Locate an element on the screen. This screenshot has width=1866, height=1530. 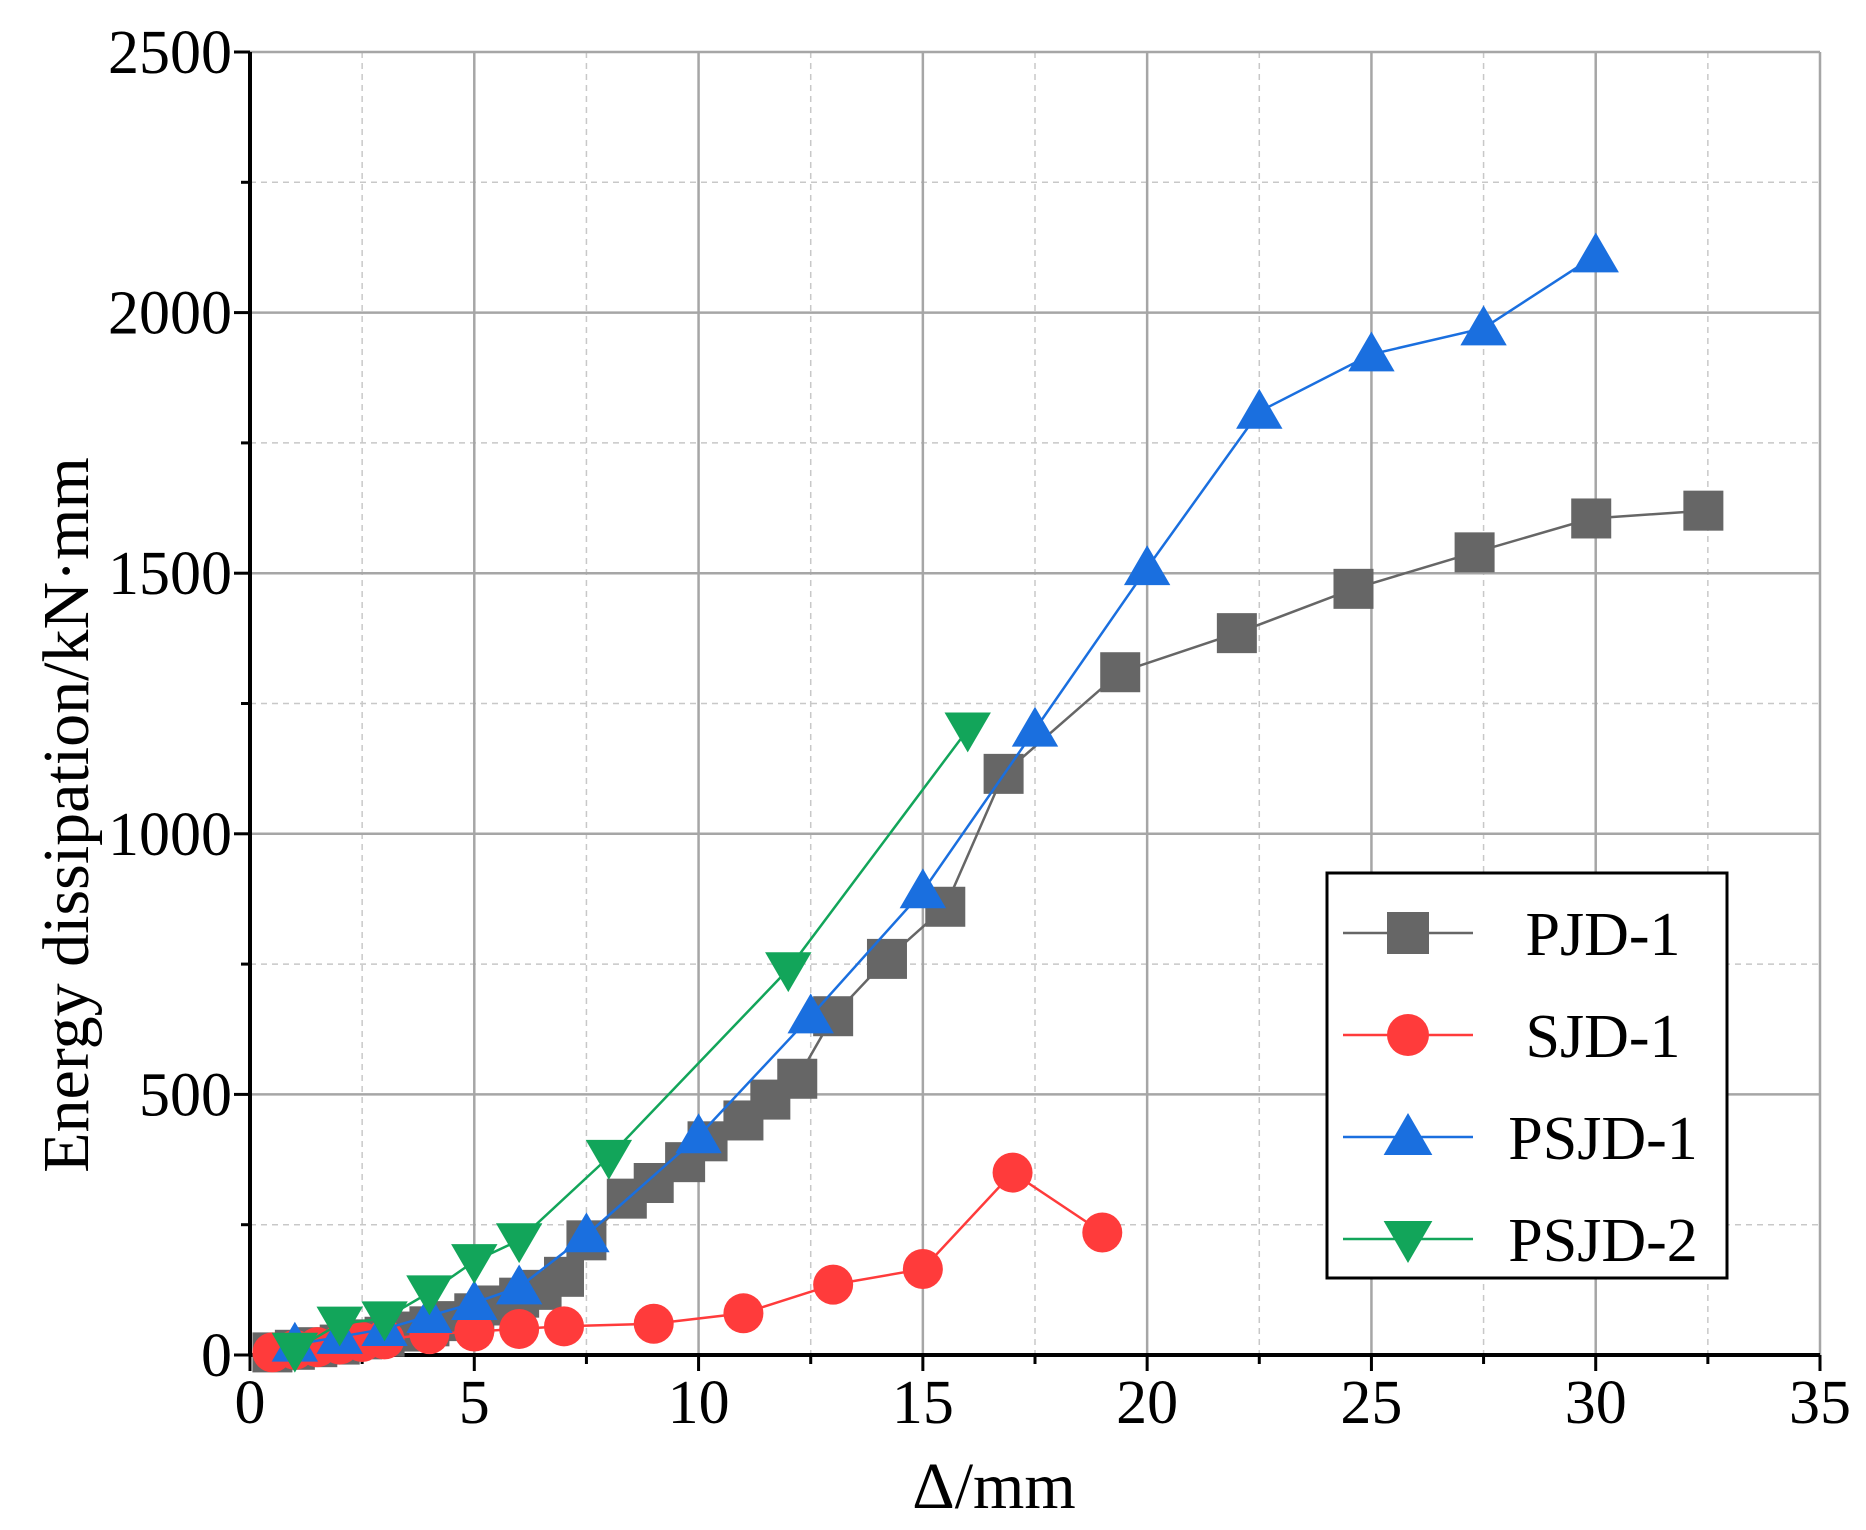
legend-label-psjd-2: PSJD-2 is located at coordinates (1603, 1241).